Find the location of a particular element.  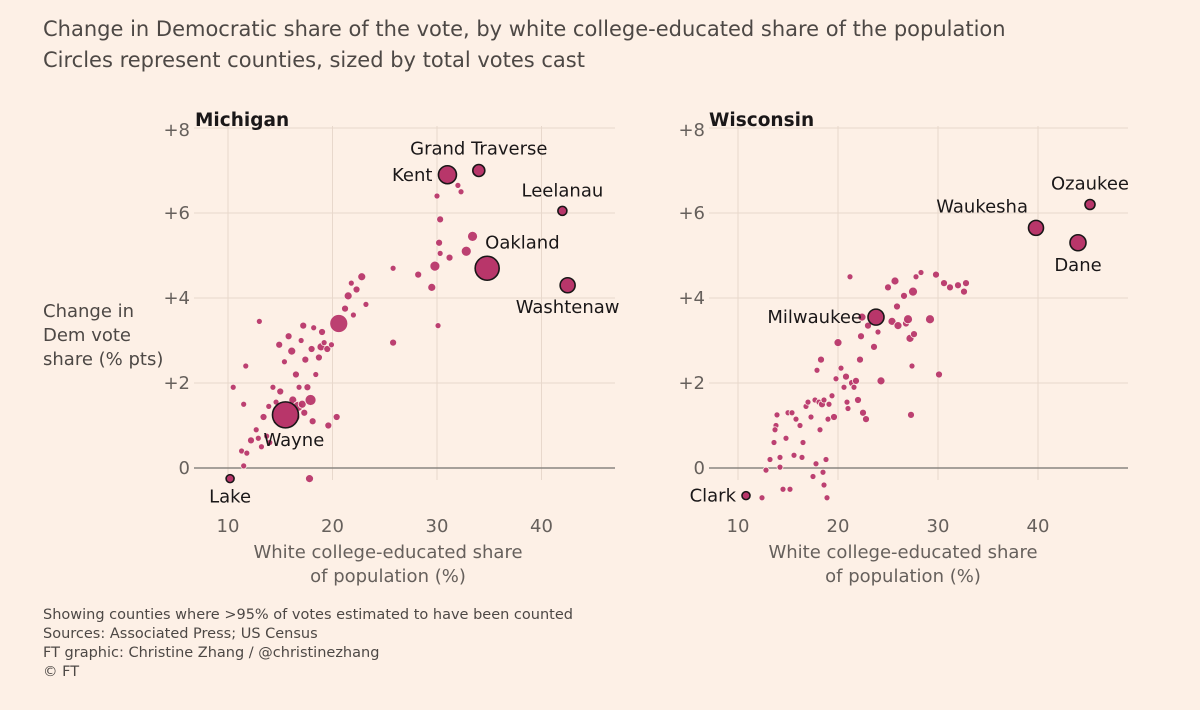

county-label: Leelanau is located at coordinates (563, 190).